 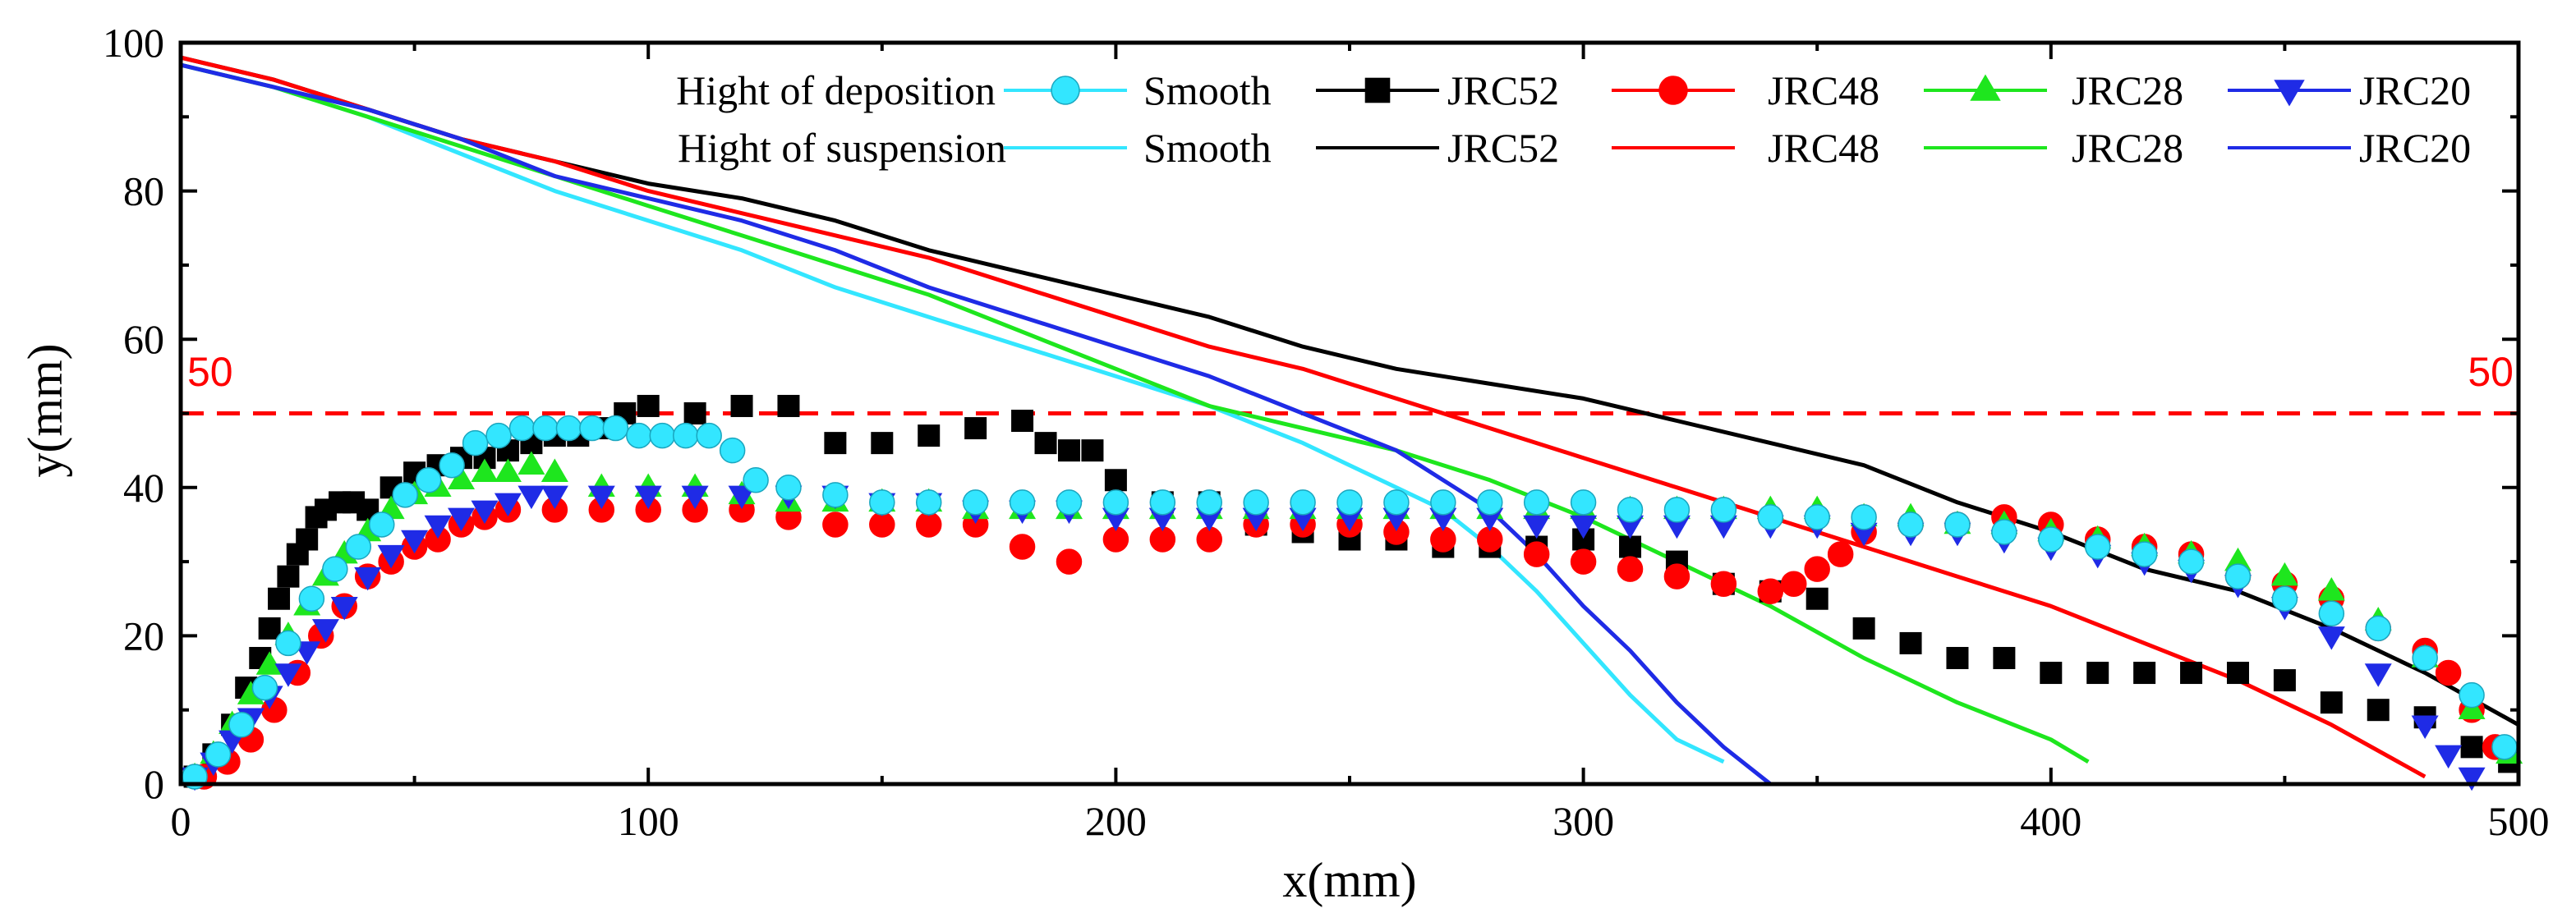 What do you see at coordinates (1138, 90) in the screenshot?
I see `legend-item-deposition-smooth: Smooth` at bounding box center [1138, 90].